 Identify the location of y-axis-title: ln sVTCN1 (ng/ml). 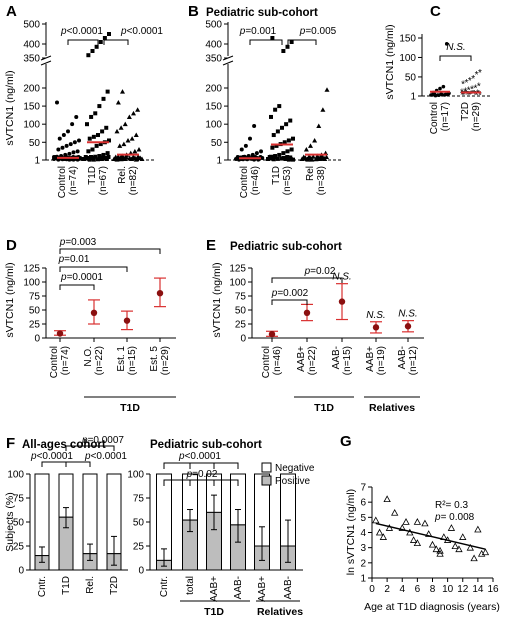
(351, 532).